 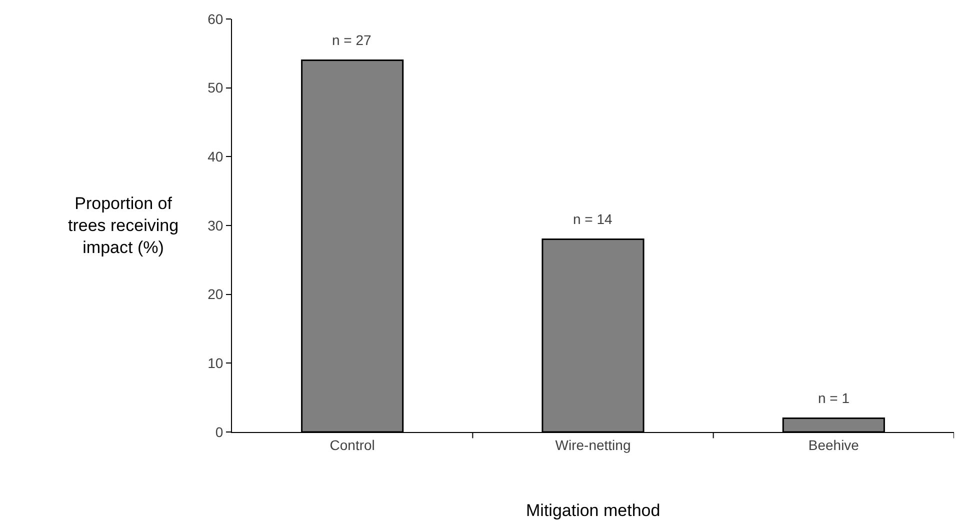 What do you see at coordinates (219, 432) in the screenshot?
I see `y-tick-label: 0` at bounding box center [219, 432].